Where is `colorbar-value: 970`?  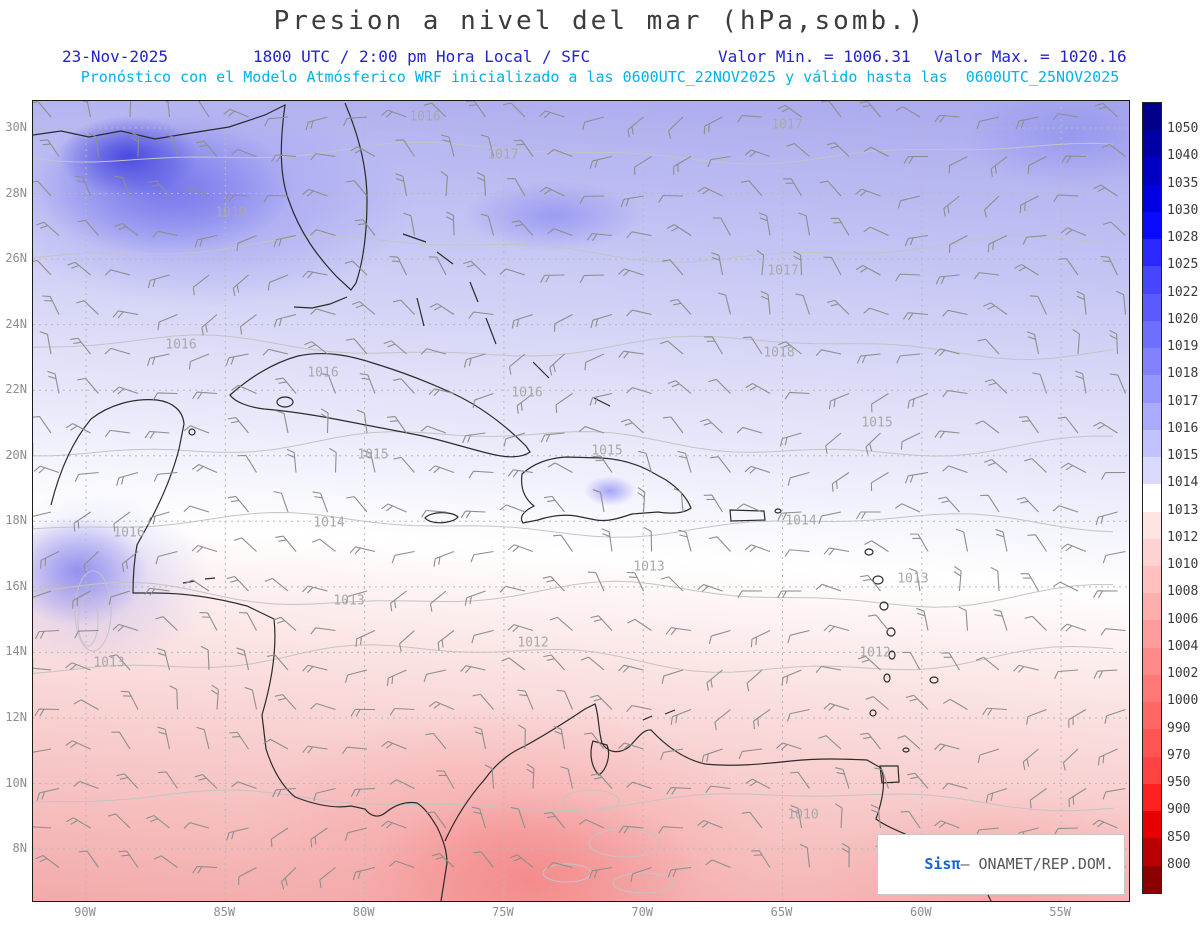 colorbar-value: 970 is located at coordinates (1179, 755).